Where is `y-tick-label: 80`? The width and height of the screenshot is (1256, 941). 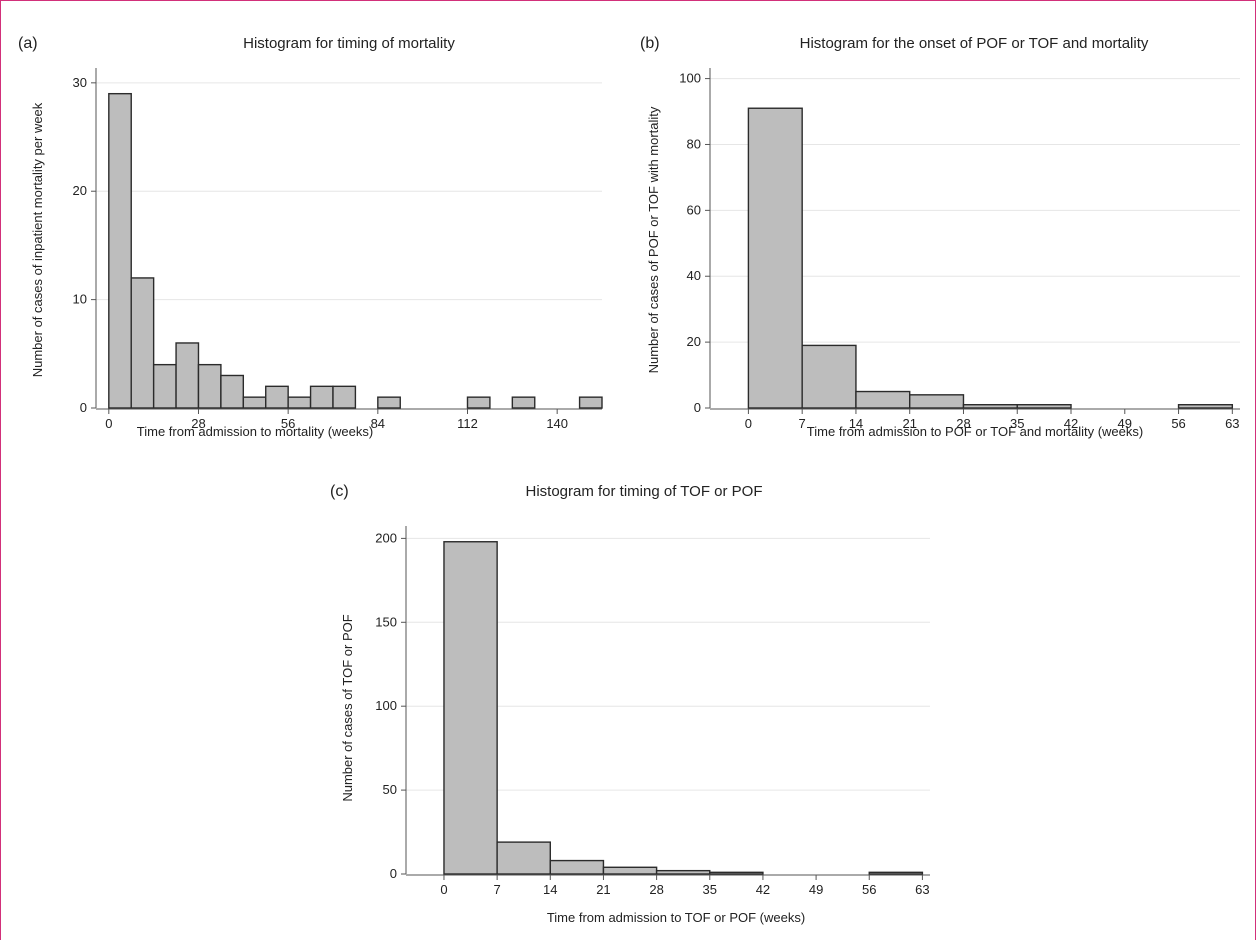 y-tick-label: 80 is located at coordinates (694, 143).